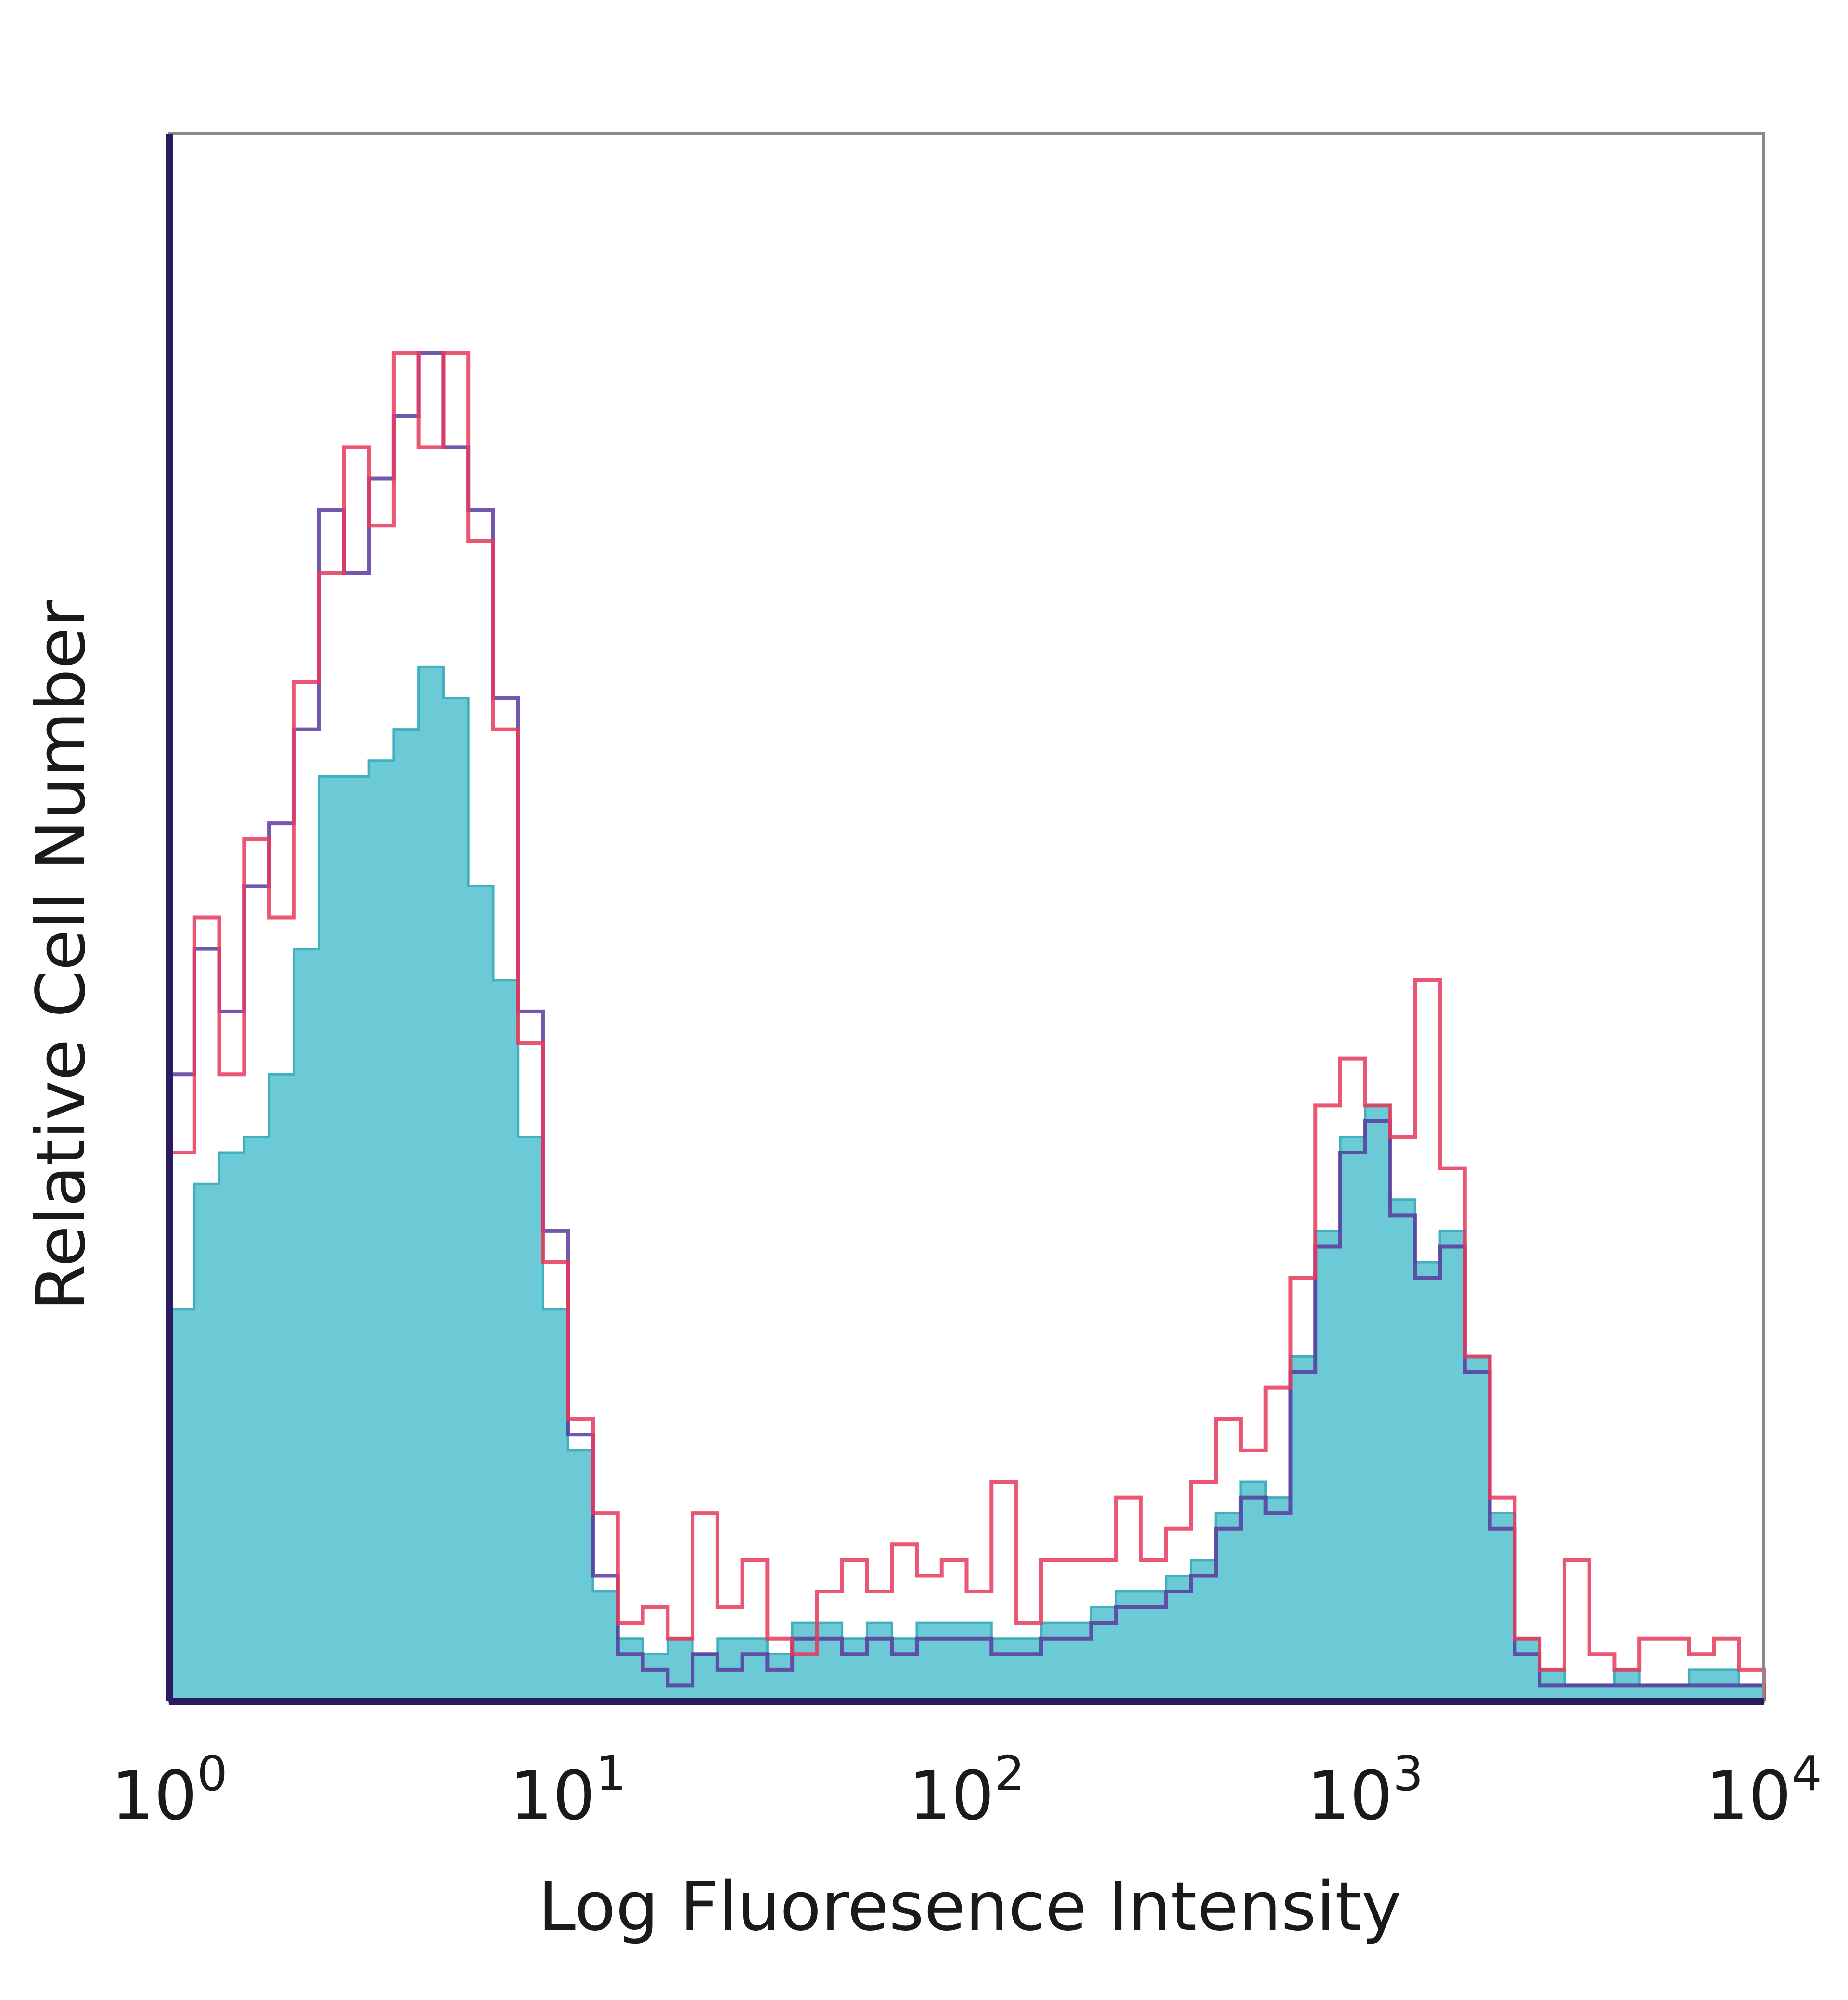 The image size is (1848, 2000). I want to click on x-tick-label: 10⁴, so click(1764, 1790).